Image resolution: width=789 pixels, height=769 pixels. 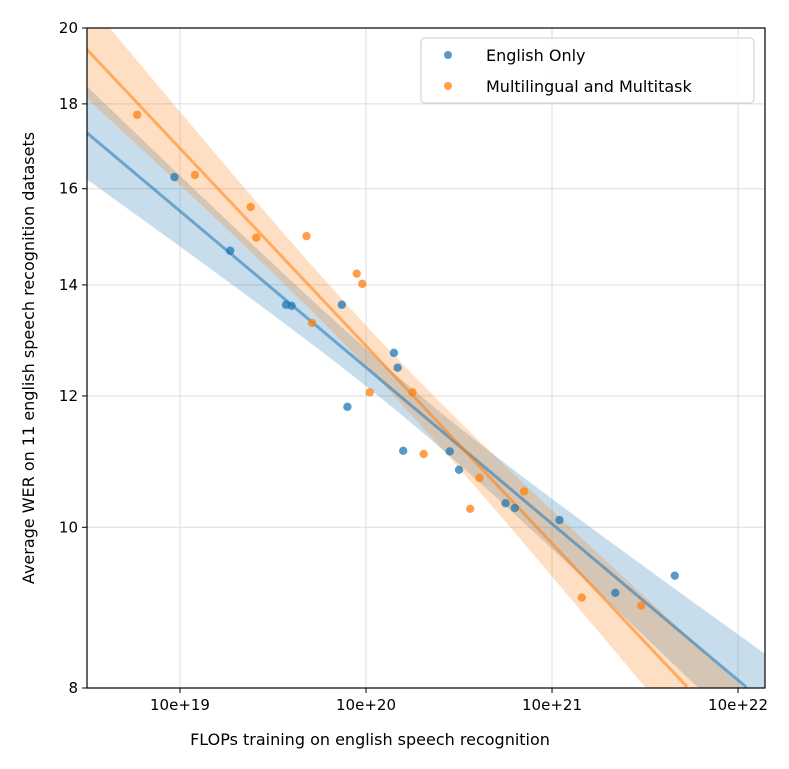 What do you see at coordinates (68, 527) in the screenshot?
I see `y-tick-label: 10` at bounding box center [68, 527].